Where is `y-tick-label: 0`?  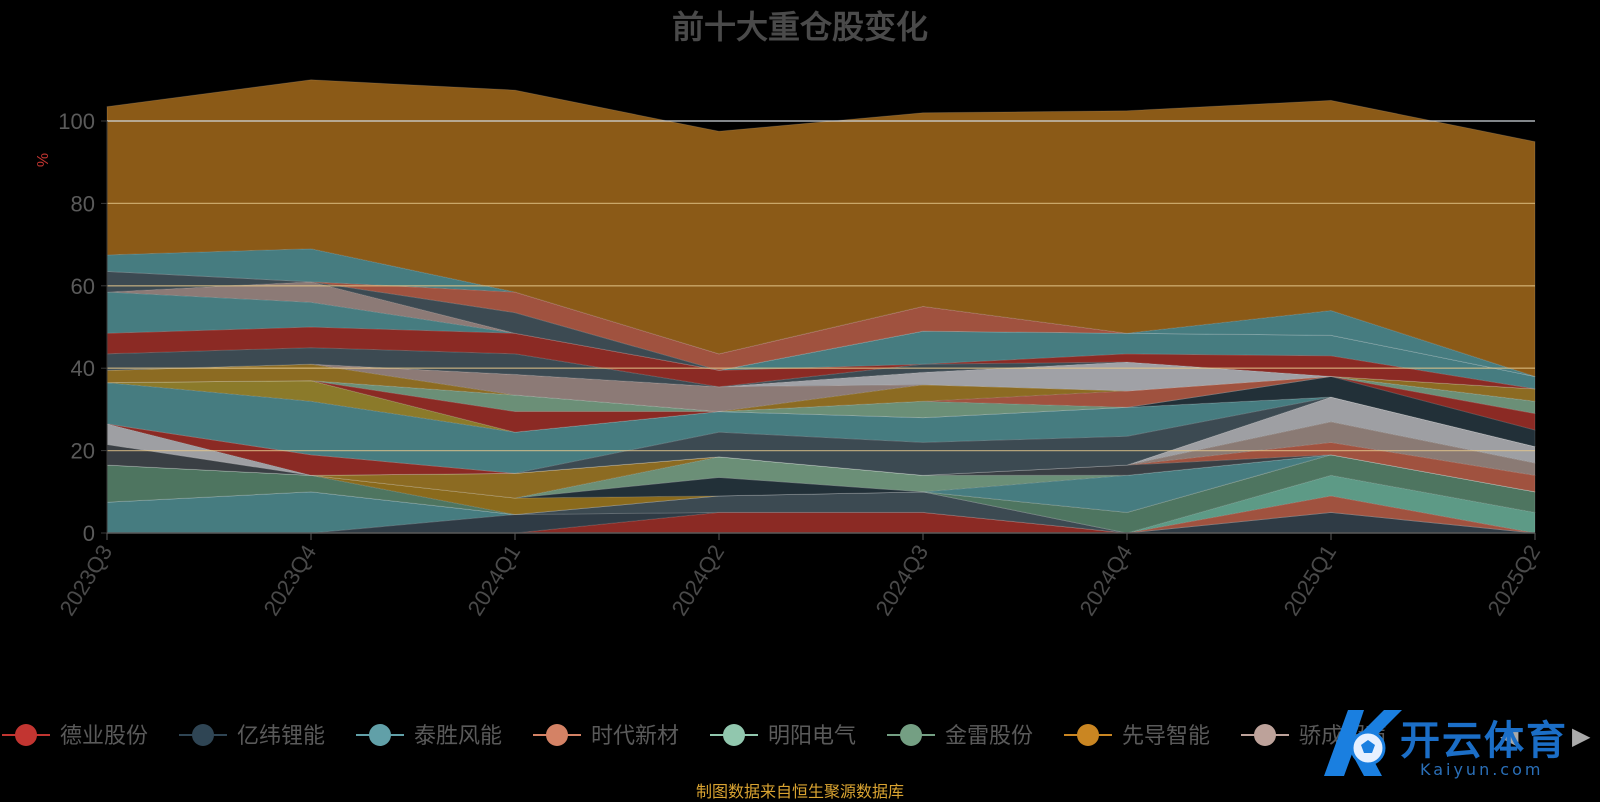
y-tick-label: 0 is located at coordinates (89, 533).